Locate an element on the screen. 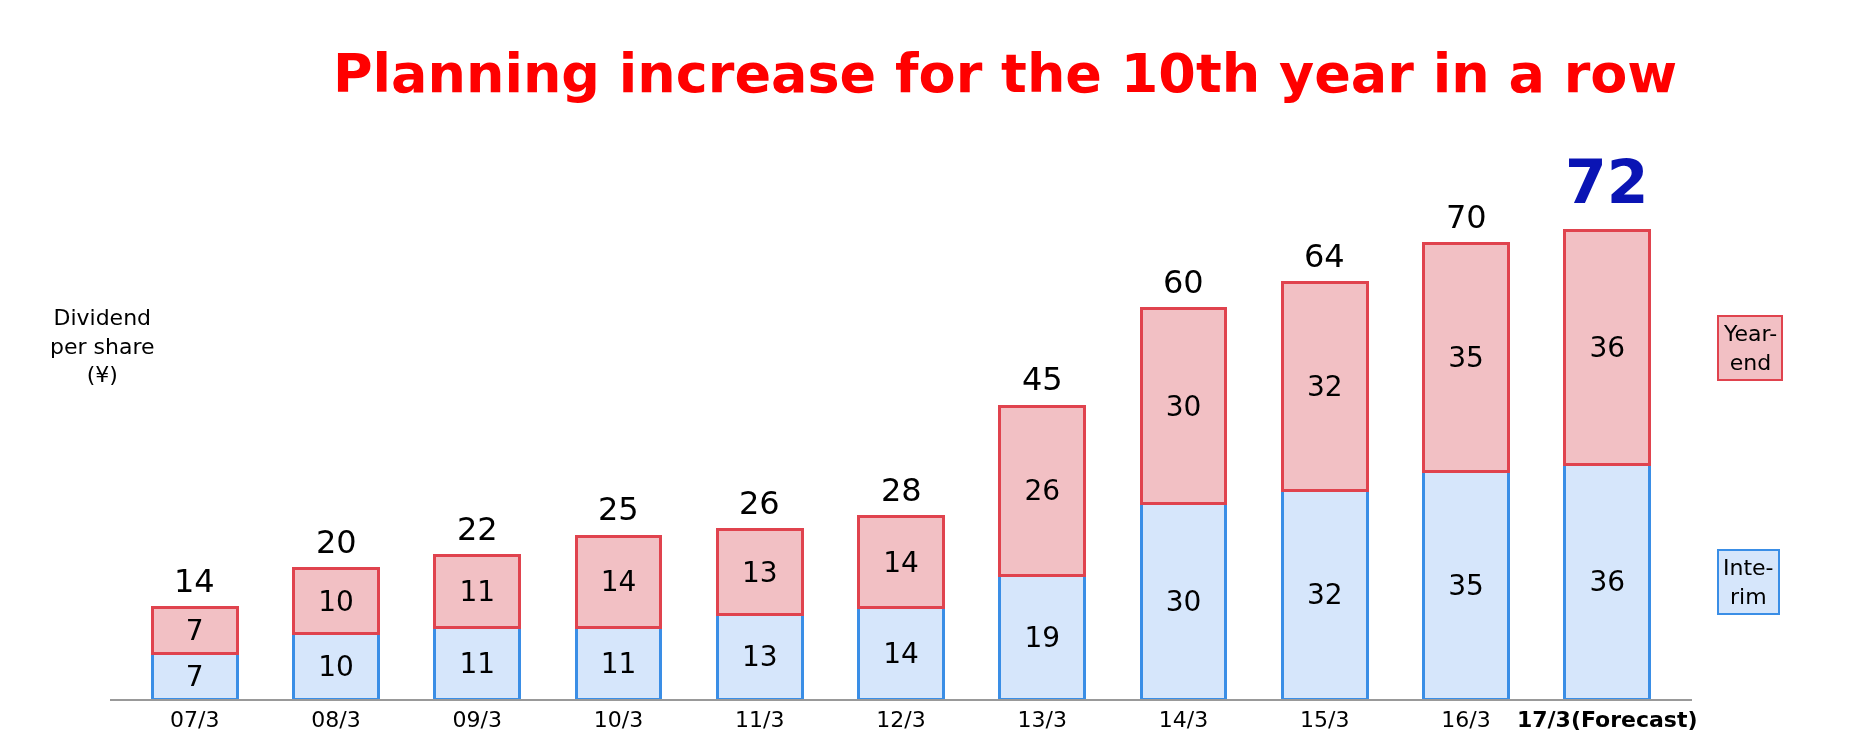 This screenshot has height=749, width=1862. chart-title: Planning increase for the 10th year in a row is located at coordinates (1005, 73).